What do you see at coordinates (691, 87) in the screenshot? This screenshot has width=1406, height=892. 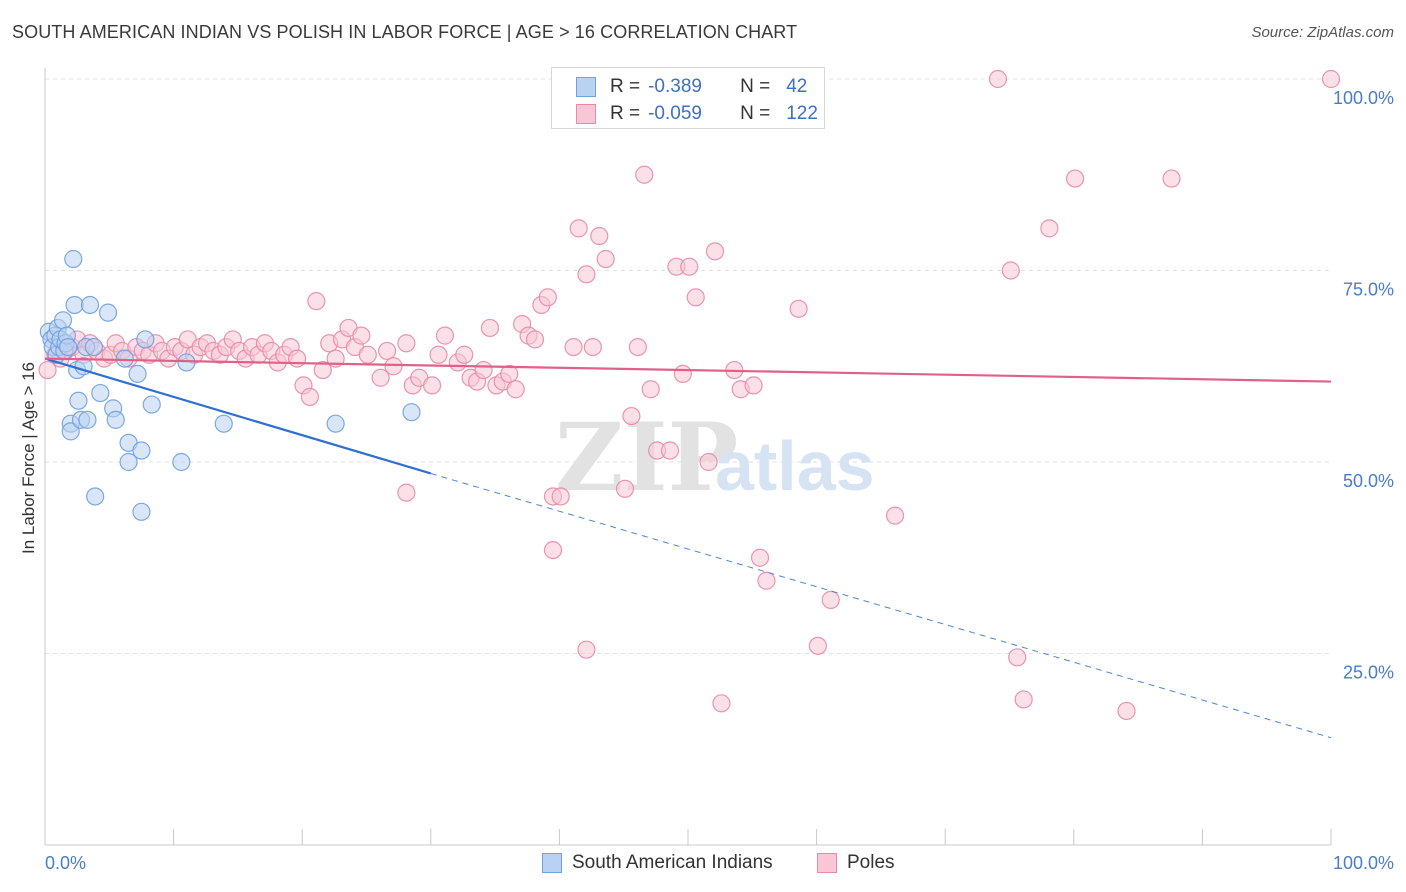 I see `legend-row-south-american-indians: R = -0.389 N = 42` at bounding box center [691, 87].